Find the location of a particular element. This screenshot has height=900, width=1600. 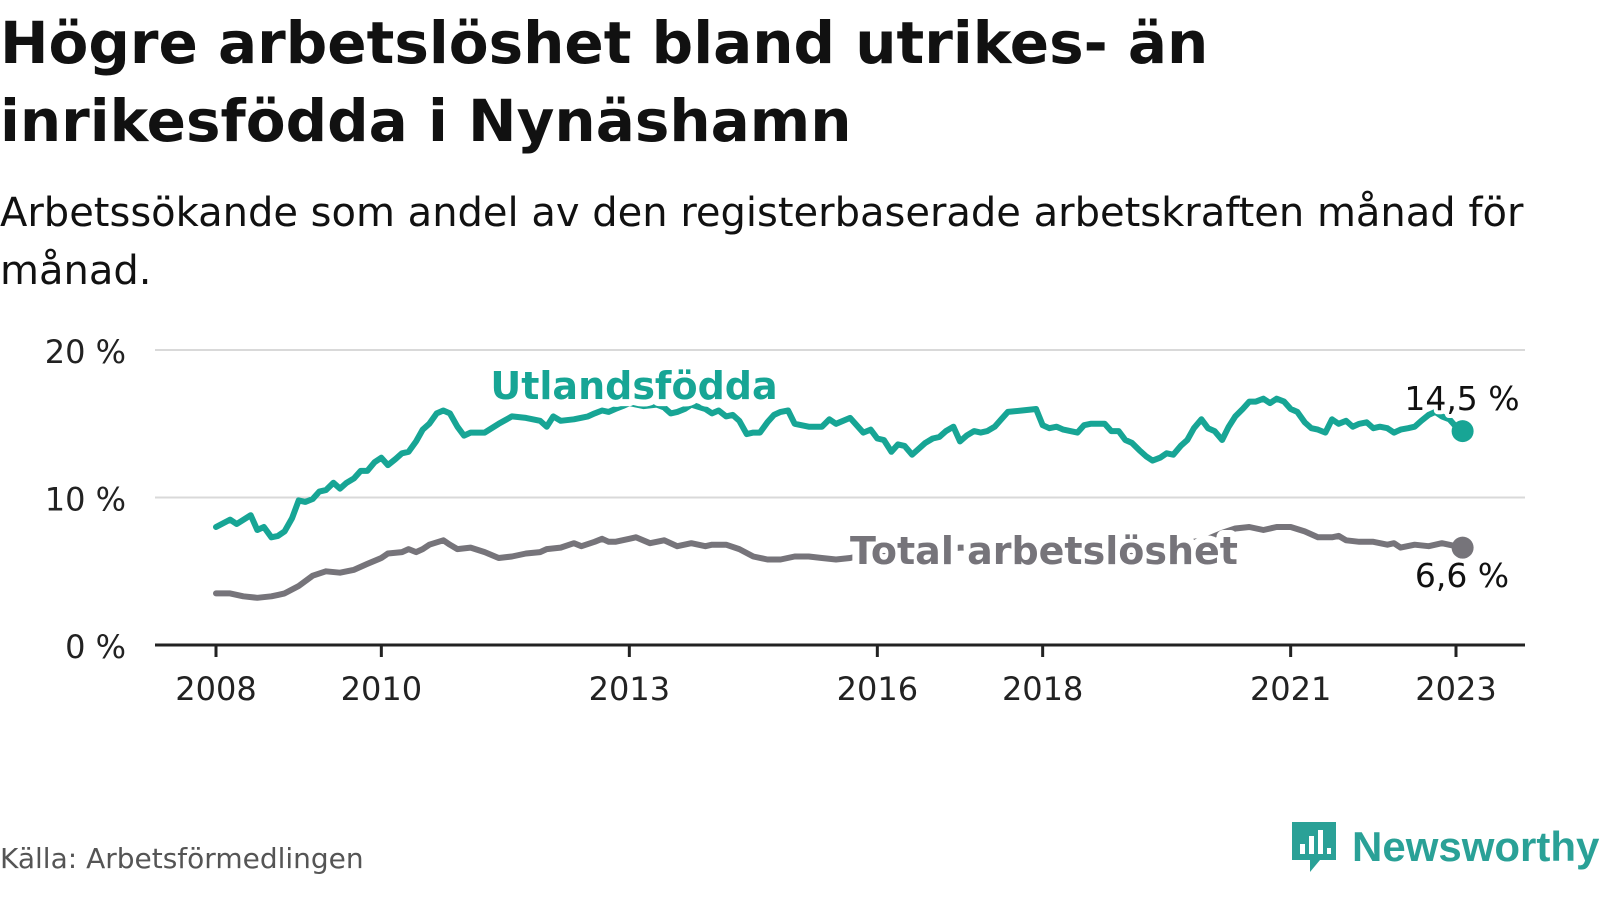

brand-logo: Newsworthy is located at coordinates (1444, 847).